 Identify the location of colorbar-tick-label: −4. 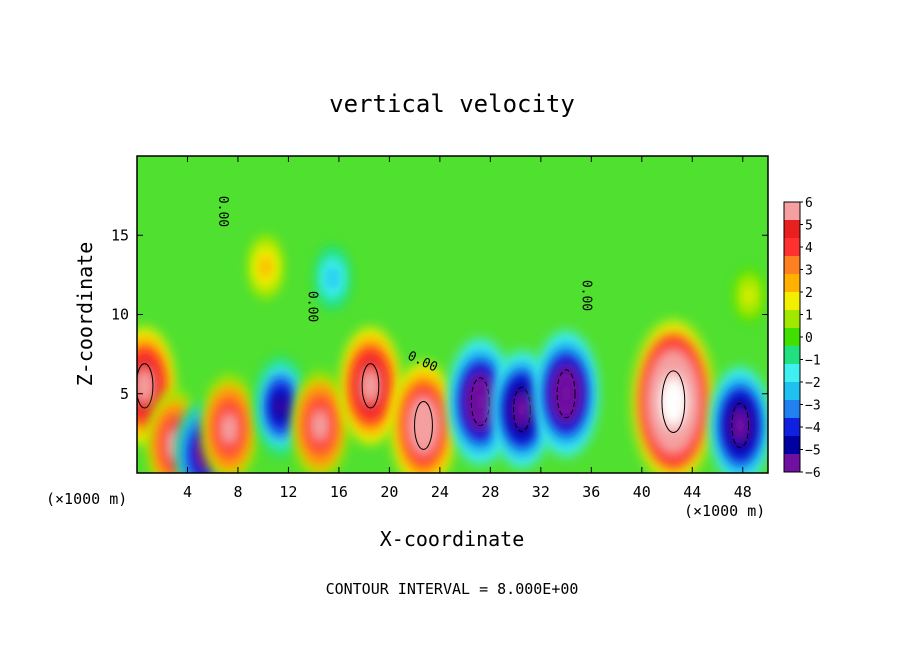
(813, 428).